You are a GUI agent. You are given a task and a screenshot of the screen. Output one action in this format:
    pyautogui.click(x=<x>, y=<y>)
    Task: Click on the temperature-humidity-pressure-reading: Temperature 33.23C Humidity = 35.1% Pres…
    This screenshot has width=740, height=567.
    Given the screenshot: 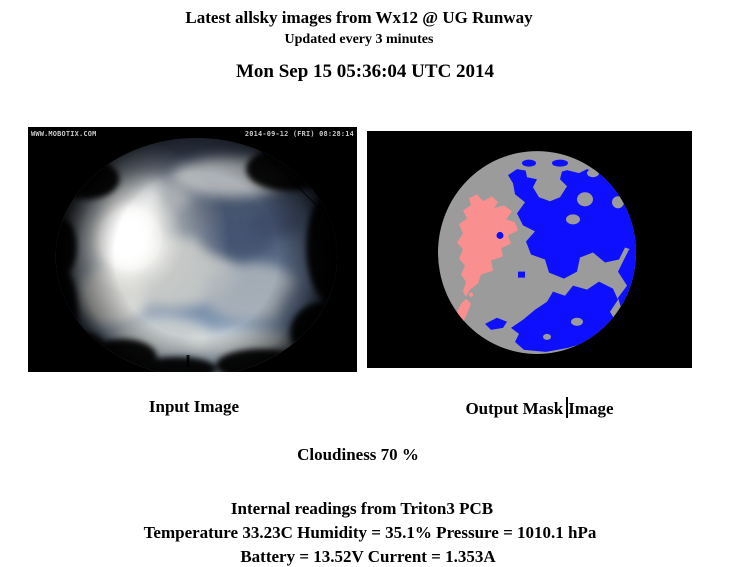 What is the action you would take?
    pyautogui.click(x=370, y=532)
    